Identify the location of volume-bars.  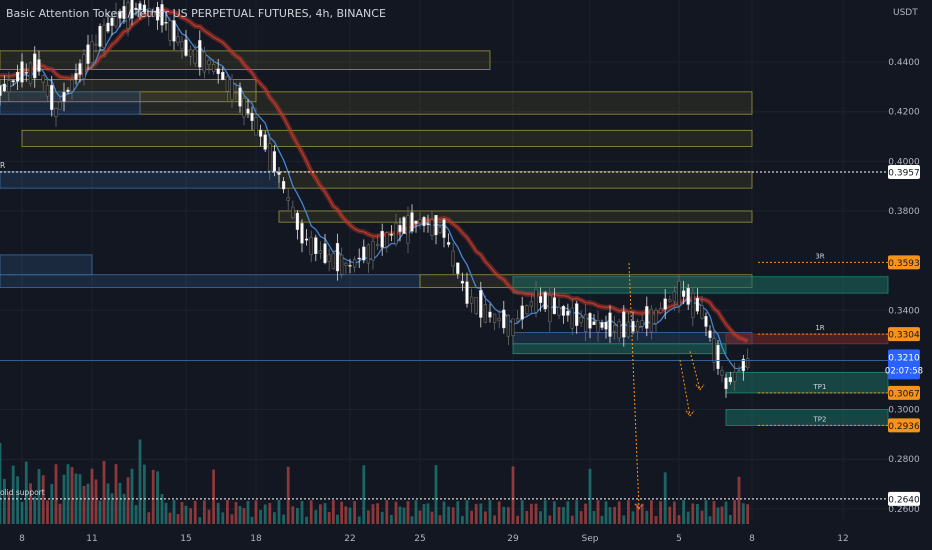
(375, 481).